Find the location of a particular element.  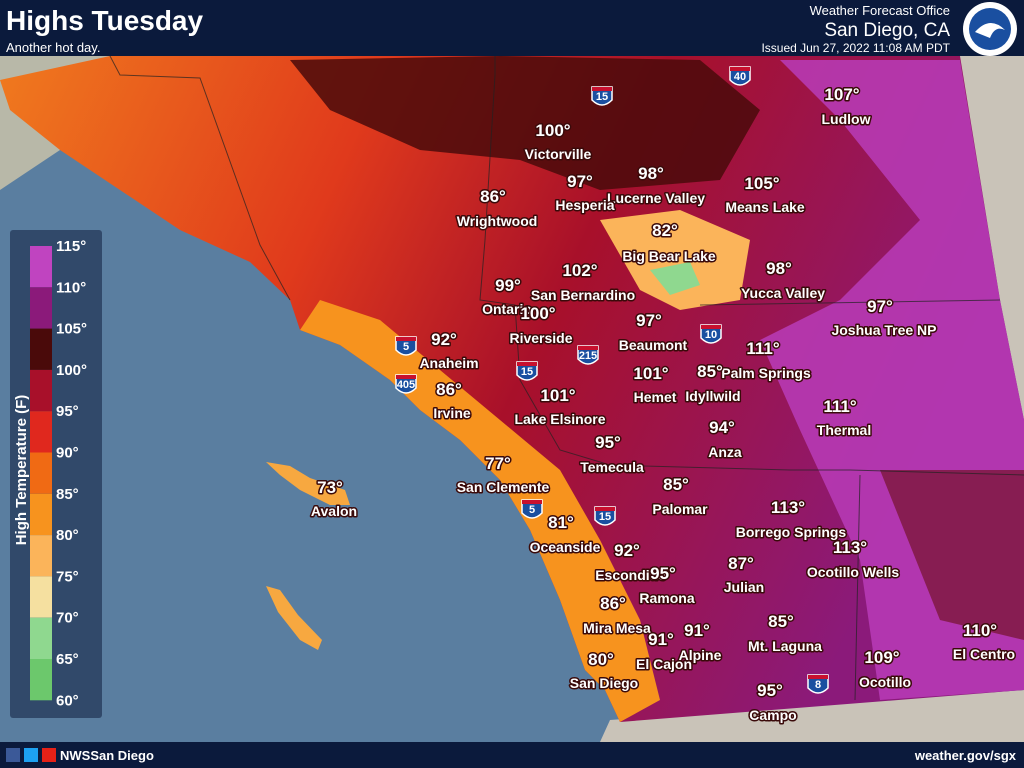

header-bar is located at coordinates (512, 20).